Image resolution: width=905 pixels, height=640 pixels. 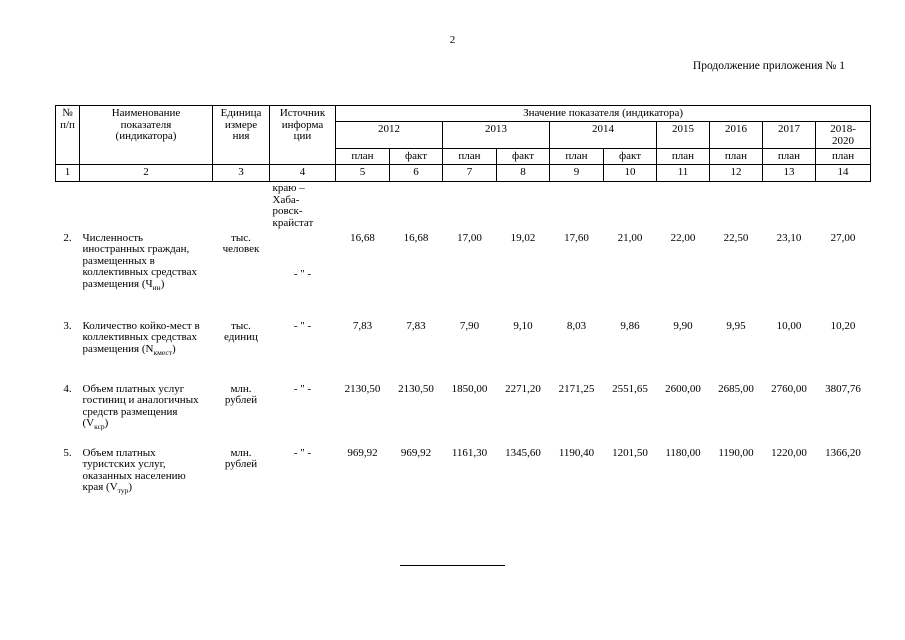 What do you see at coordinates (241, 173) in the screenshot?
I see `column-number: 3` at bounding box center [241, 173].